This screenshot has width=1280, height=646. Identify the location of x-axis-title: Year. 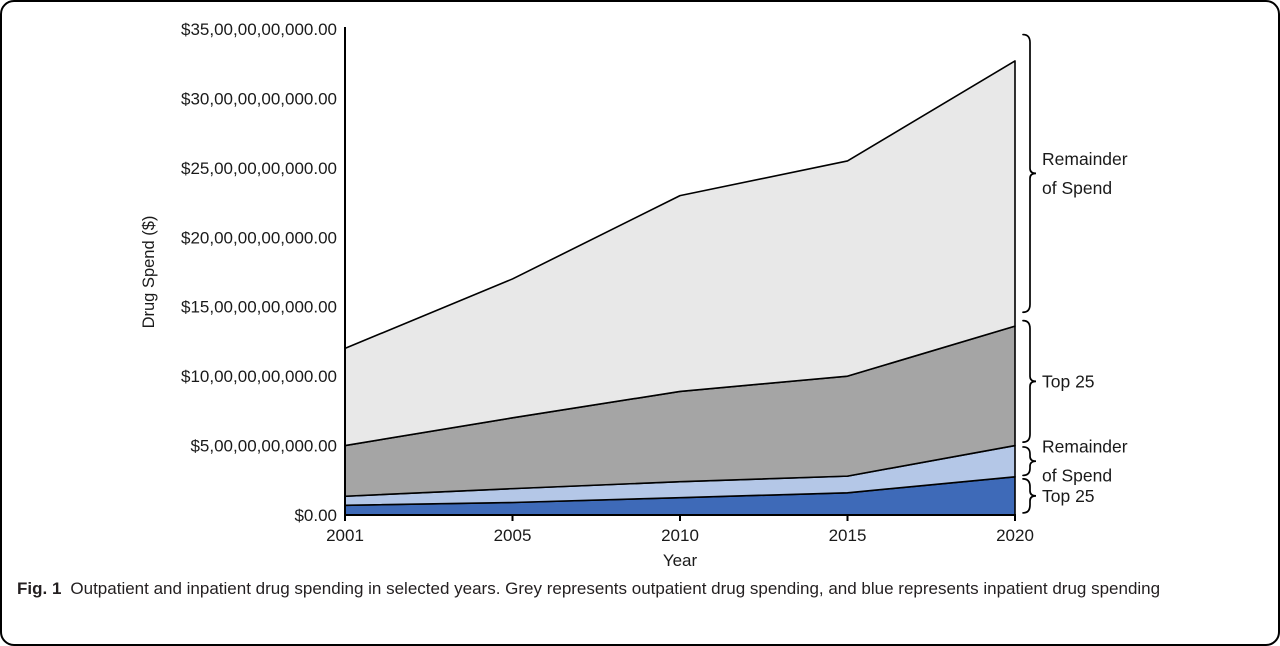
(680, 560).